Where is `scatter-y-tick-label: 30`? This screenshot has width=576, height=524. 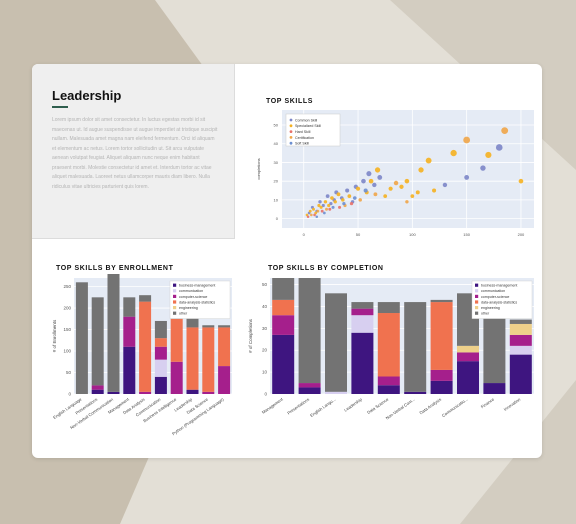 scatter-y-tick-label: 30 is located at coordinates (276, 162).